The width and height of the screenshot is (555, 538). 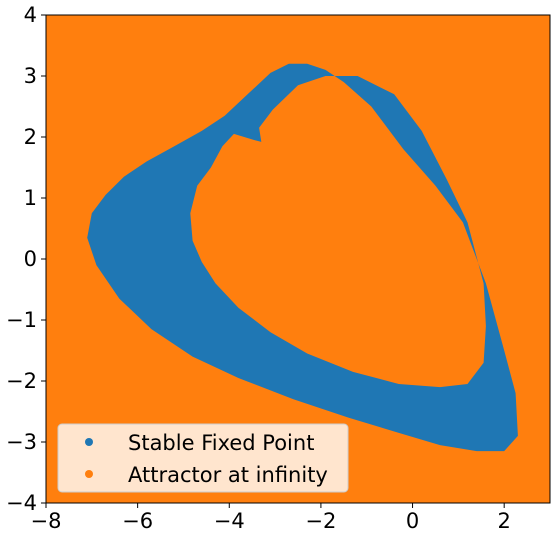 I want to click on legend: Stable Fixed Point Attractor at infinity, so click(x=203, y=458).